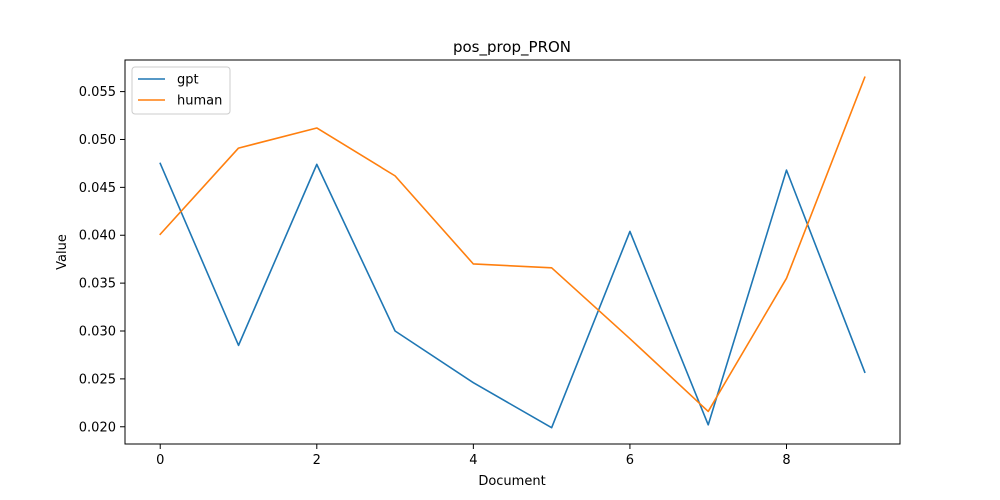 This screenshot has width=1000, height=500. Describe the element at coordinates (786, 460) in the screenshot. I see `x-tick-label: 8` at that location.